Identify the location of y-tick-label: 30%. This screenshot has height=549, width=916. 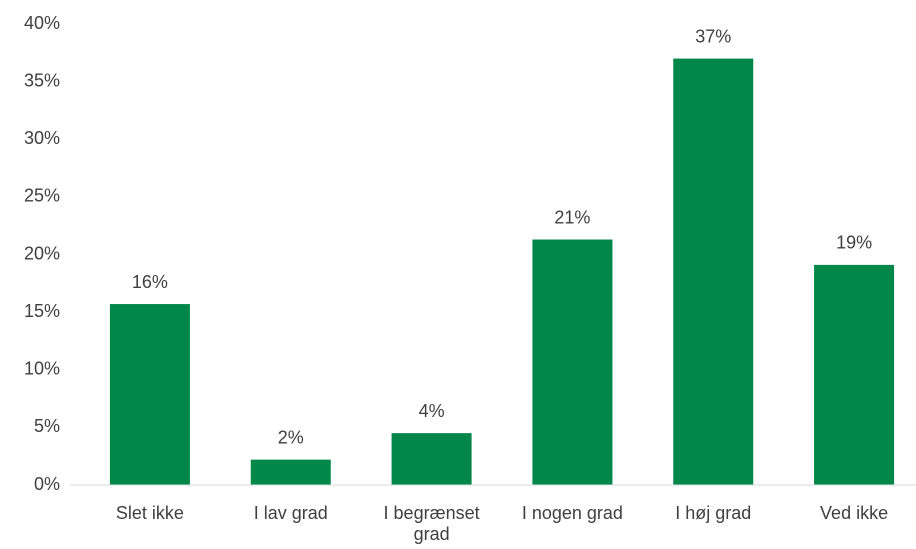
(42, 138).